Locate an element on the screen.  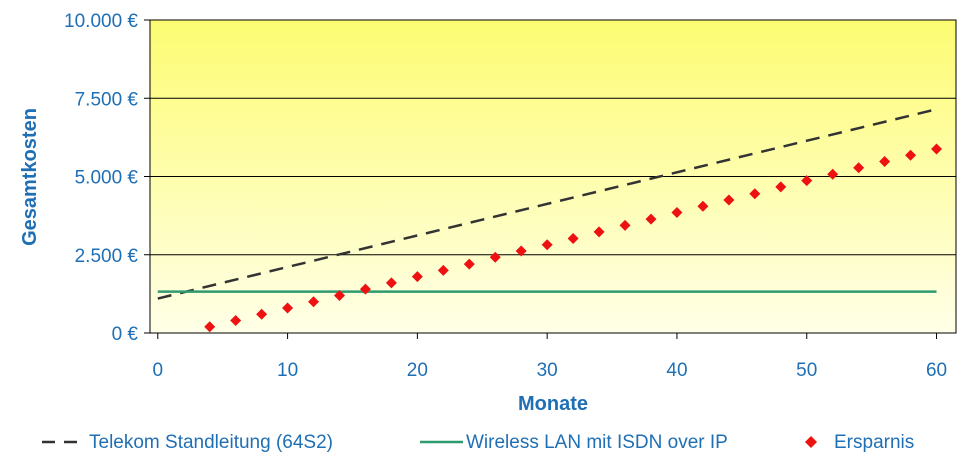
x-axis-title: Monate is located at coordinates (553, 404).